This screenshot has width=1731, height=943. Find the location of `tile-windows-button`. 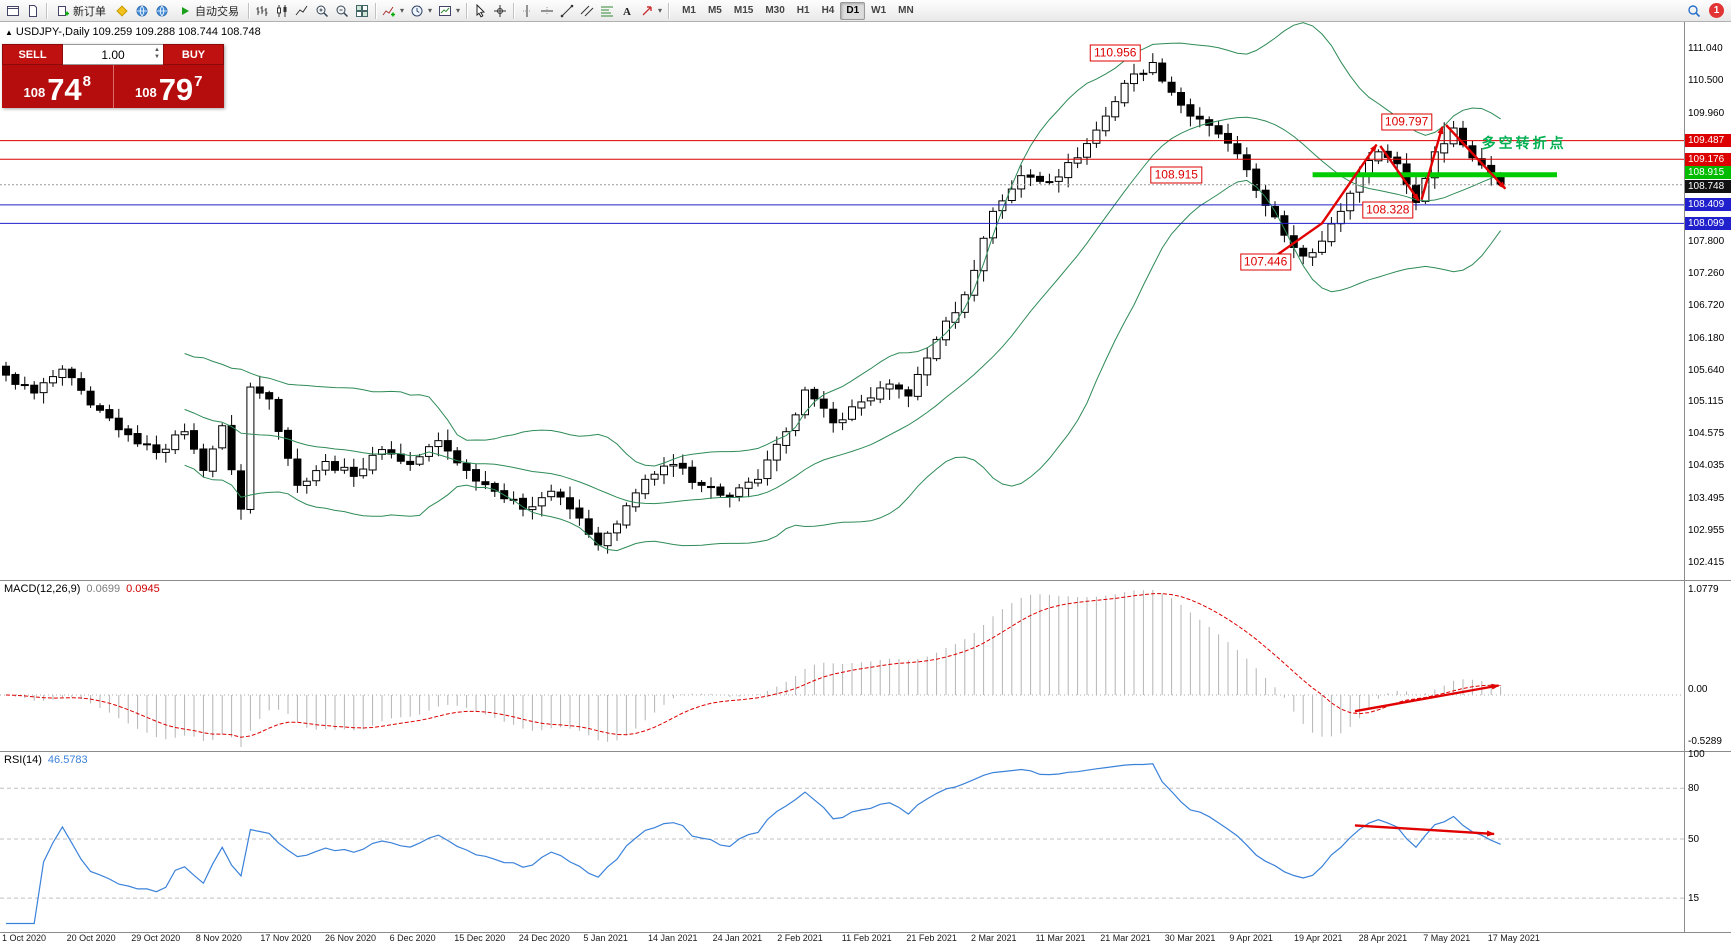

tile-windows-button is located at coordinates (362, 11).